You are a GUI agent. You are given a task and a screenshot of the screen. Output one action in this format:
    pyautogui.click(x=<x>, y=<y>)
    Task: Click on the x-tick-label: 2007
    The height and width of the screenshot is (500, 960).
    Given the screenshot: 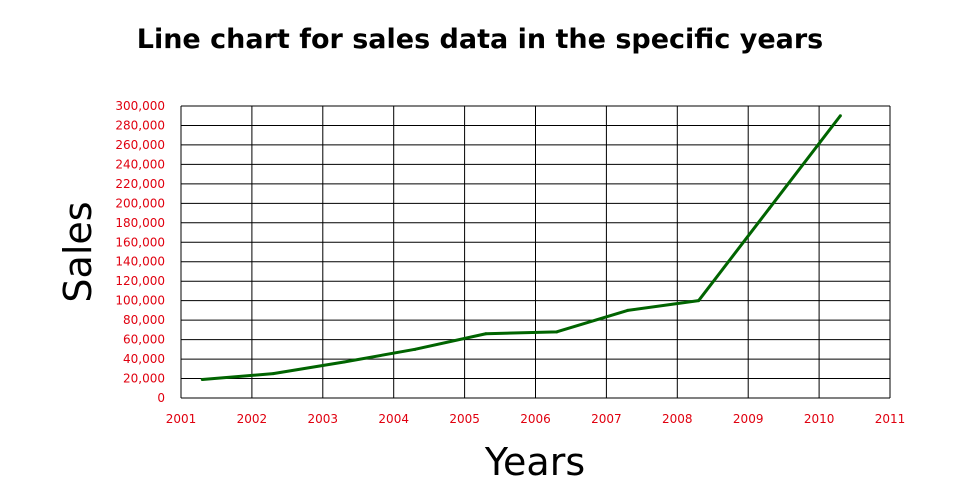 What is the action you would take?
    pyautogui.click(x=606, y=419)
    